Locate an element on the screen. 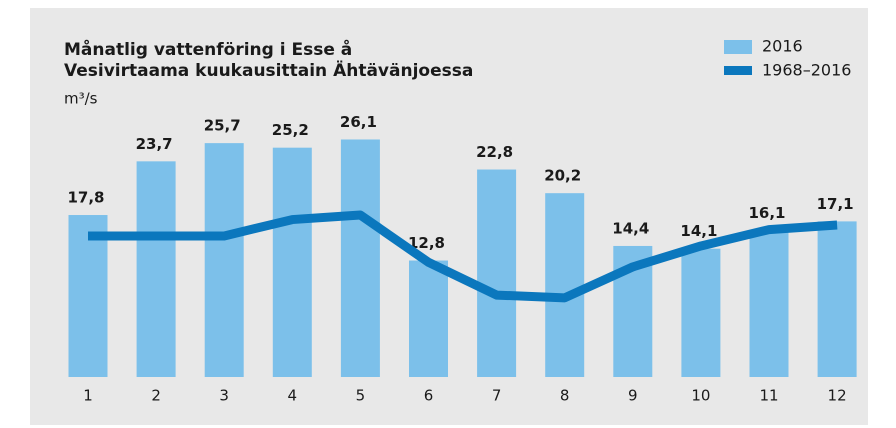 This screenshot has height=428, width=896. x-tick-label: 10 is located at coordinates (700, 396).